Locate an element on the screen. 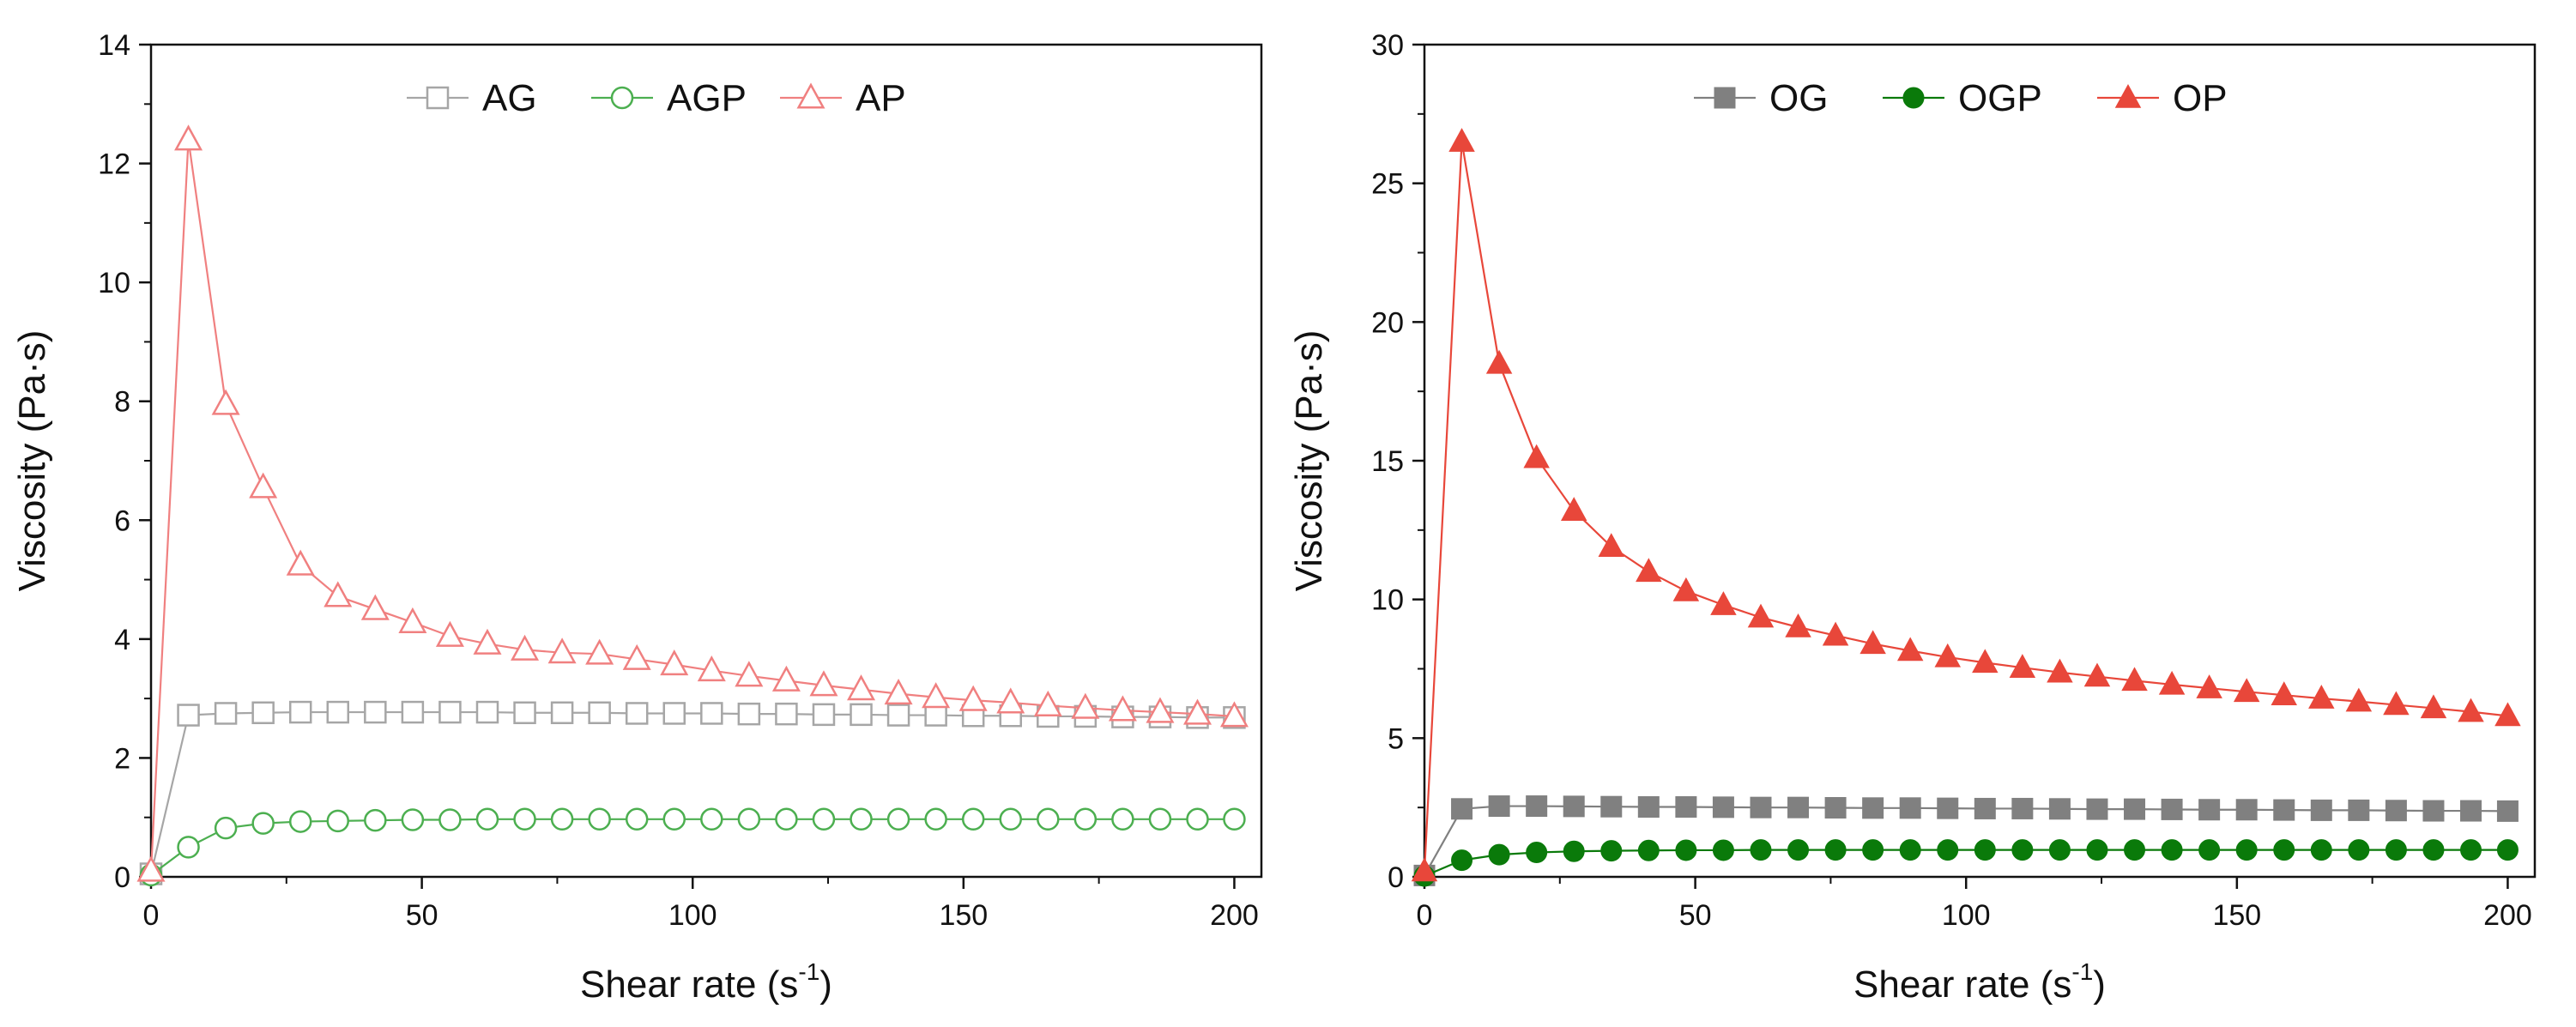 The image size is (2576, 1027). series-line-AGP is located at coordinates (692, 847).